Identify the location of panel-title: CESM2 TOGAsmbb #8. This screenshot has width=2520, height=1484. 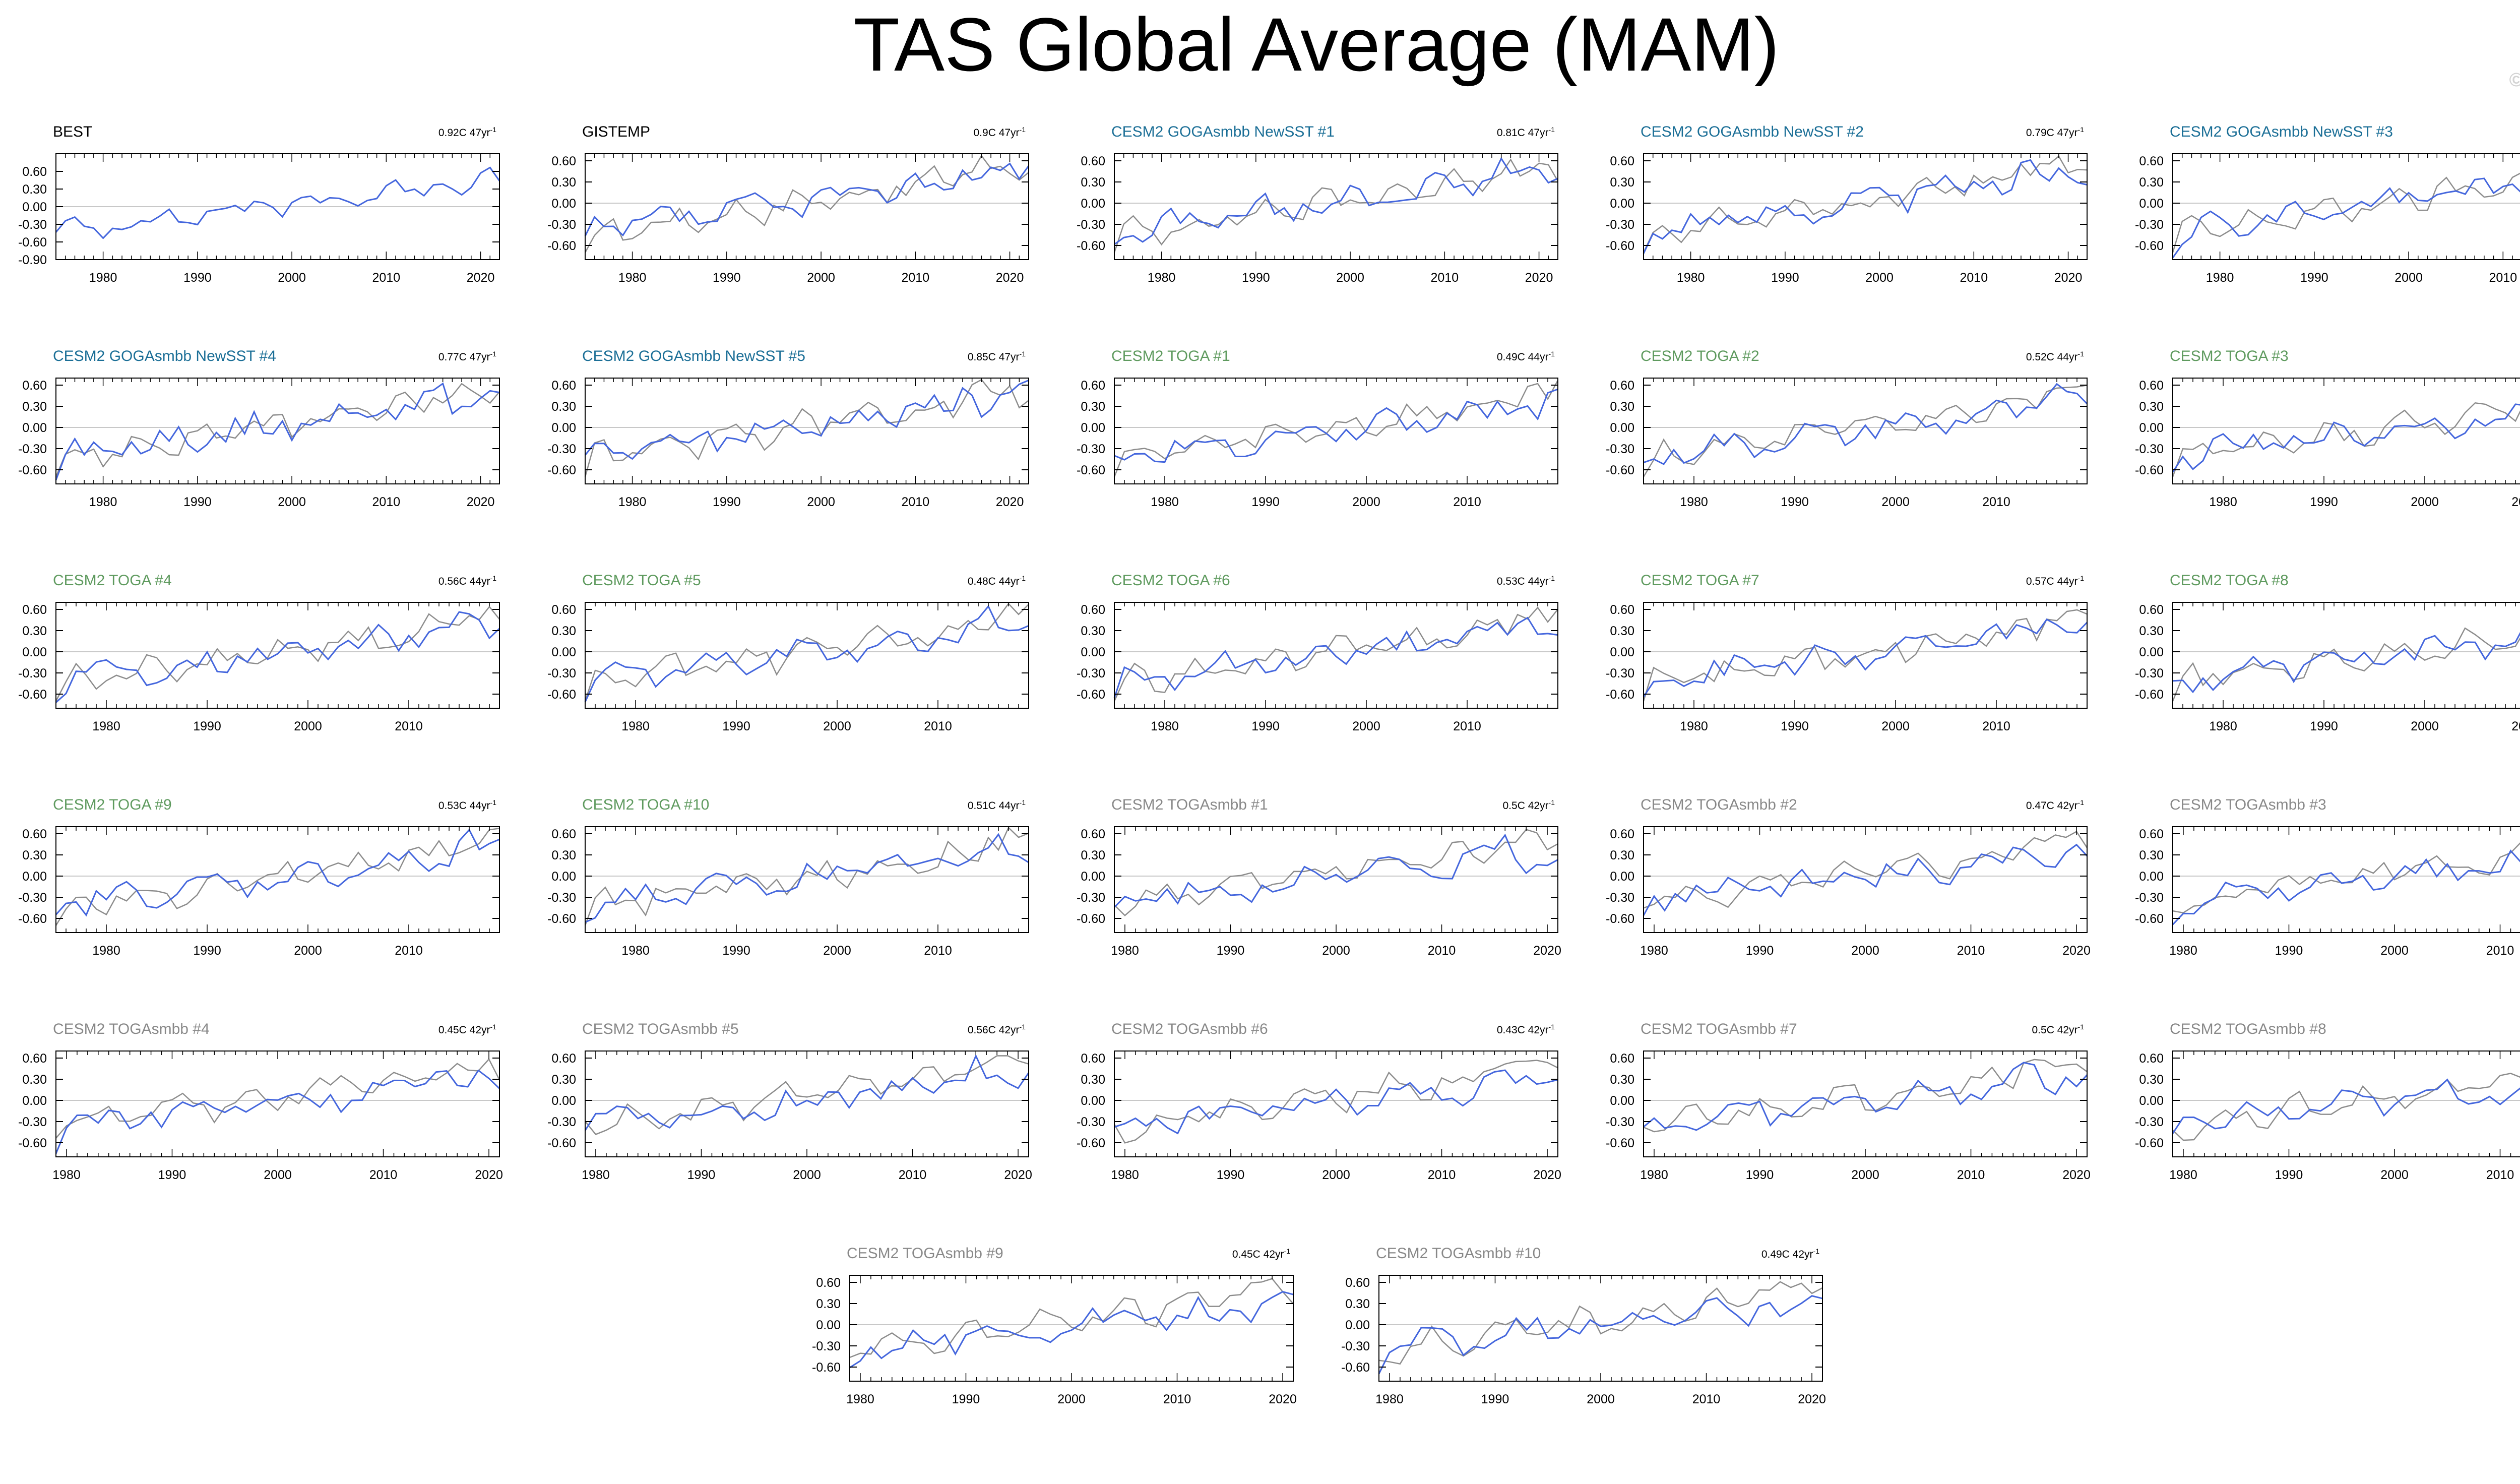
(2248, 1029).